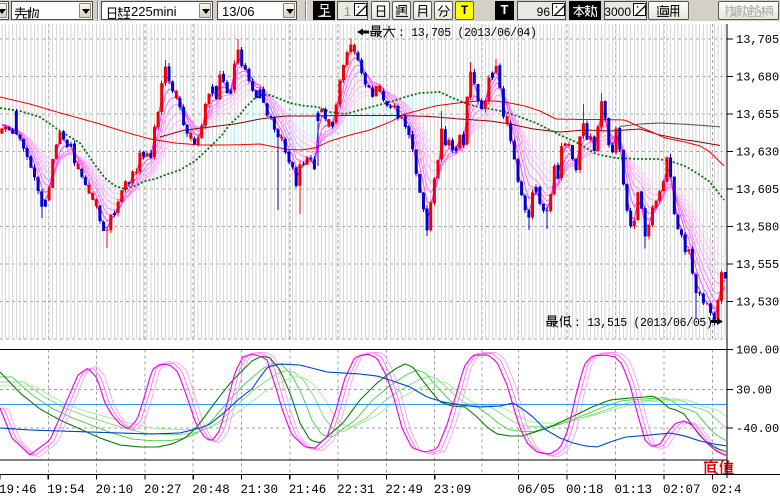  I want to click on svg-text: 13,530, so click(757, 302).